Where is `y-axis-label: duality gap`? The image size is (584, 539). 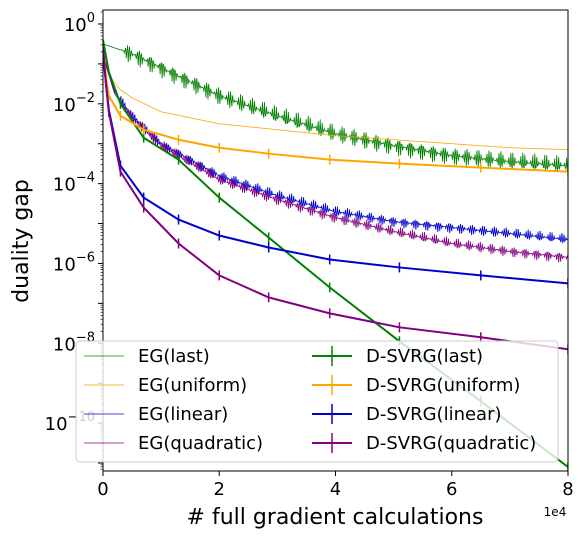 y-axis-label: duality gap is located at coordinates (21, 241).